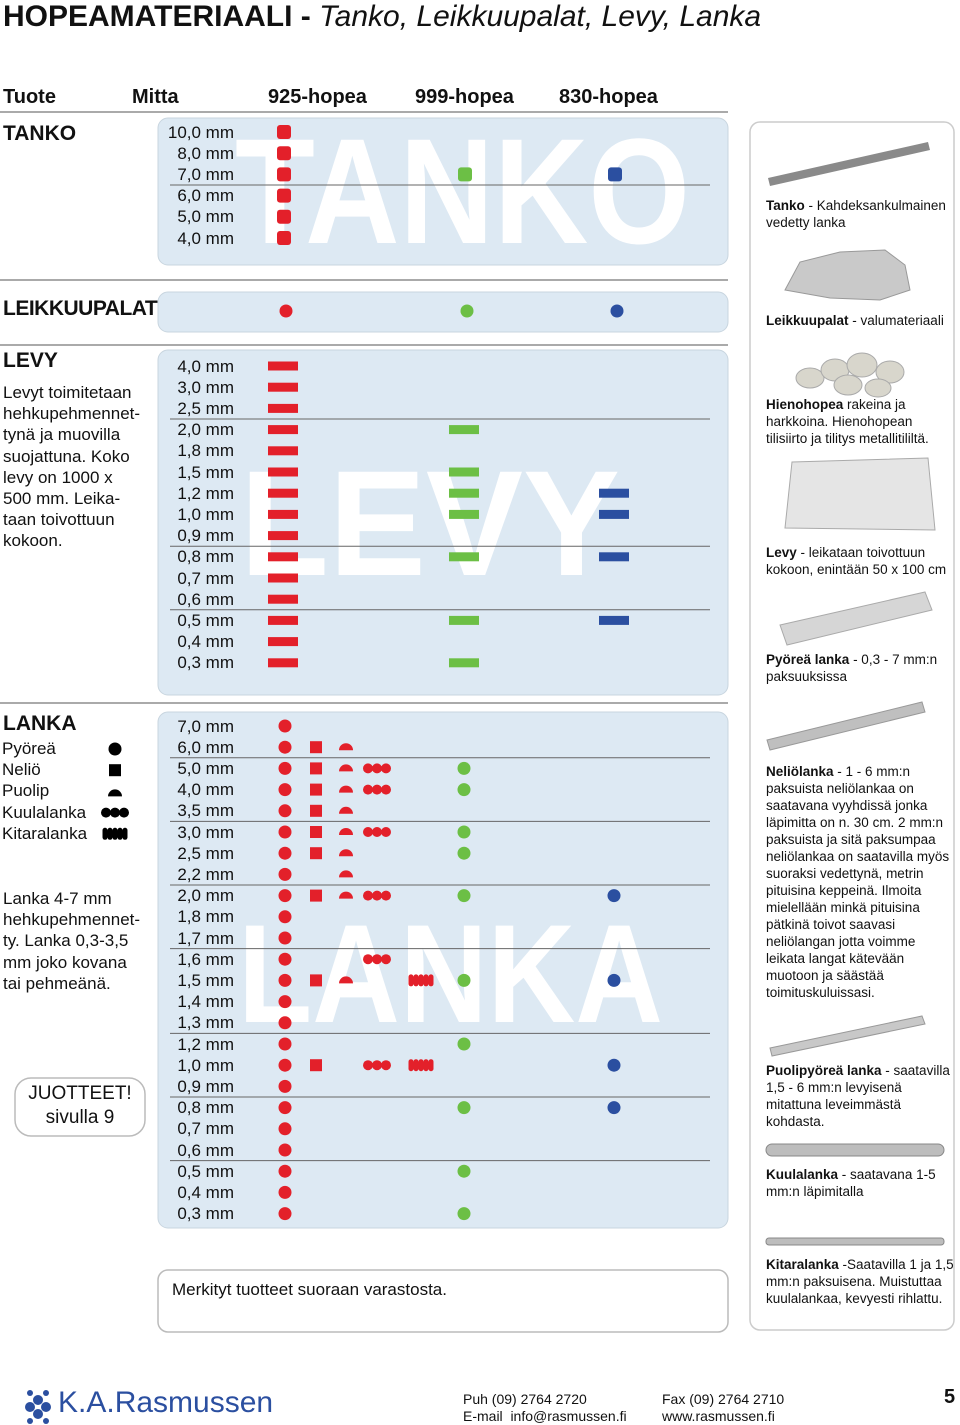 The width and height of the screenshot is (960, 1425). What do you see at coordinates (205, 599) in the screenshot?
I see `size-label: 0,6 mm` at bounding box center [205, 599].